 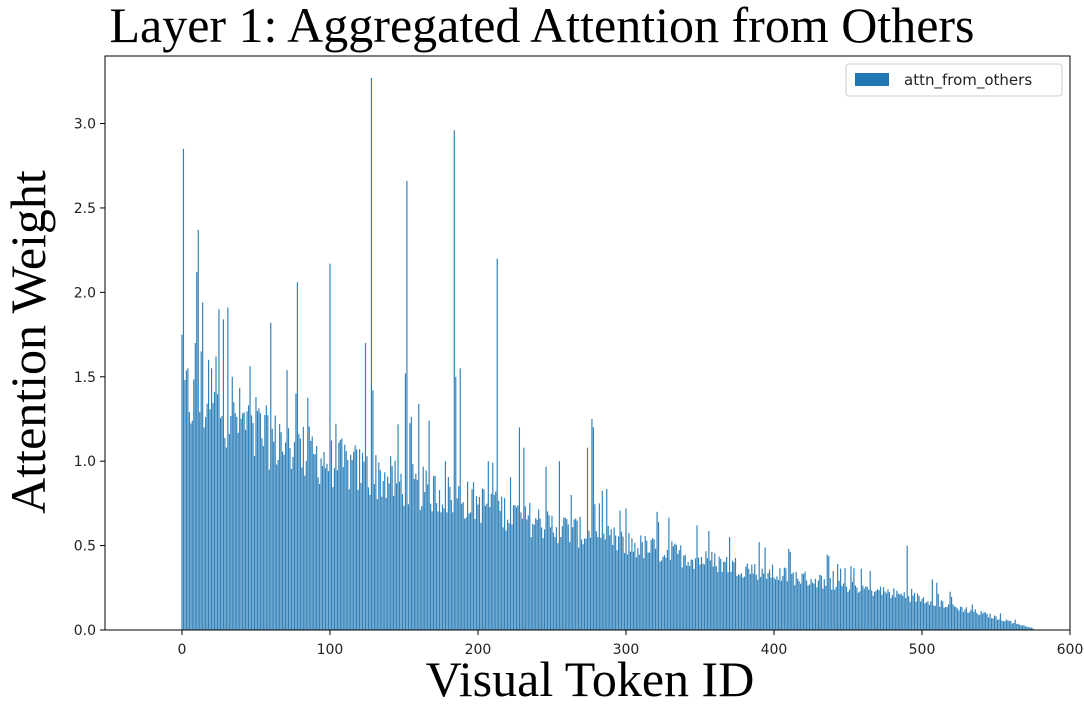 I want to click on legend-label: attn_from_others, so click(x=968, y=80).